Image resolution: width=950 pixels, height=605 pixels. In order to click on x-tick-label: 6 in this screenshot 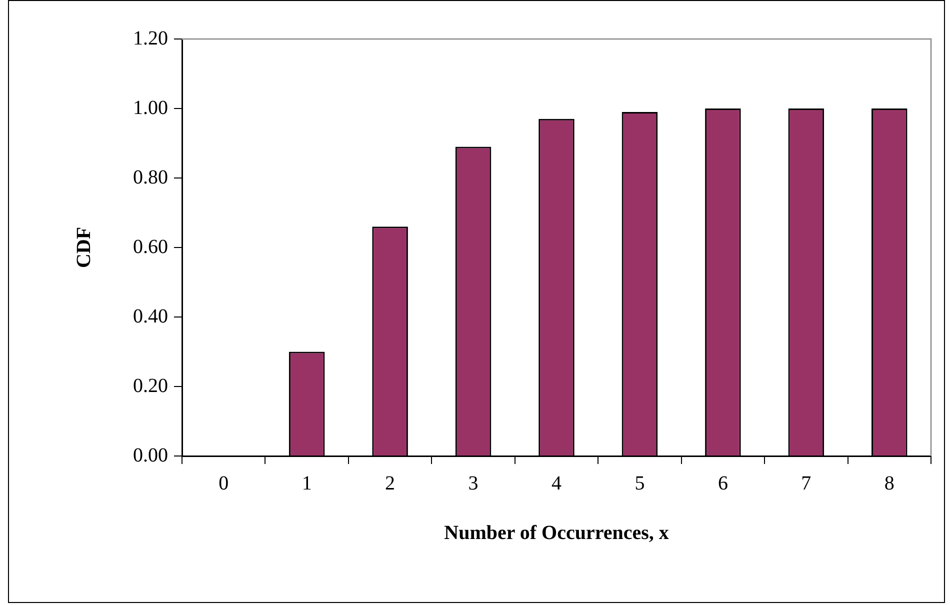, I will do `click(723, 483)`.